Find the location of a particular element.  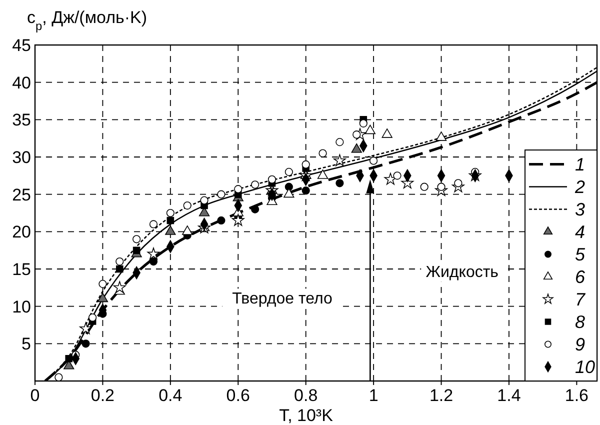

y-tick-label: 20 is located at coordinates (21, 232).